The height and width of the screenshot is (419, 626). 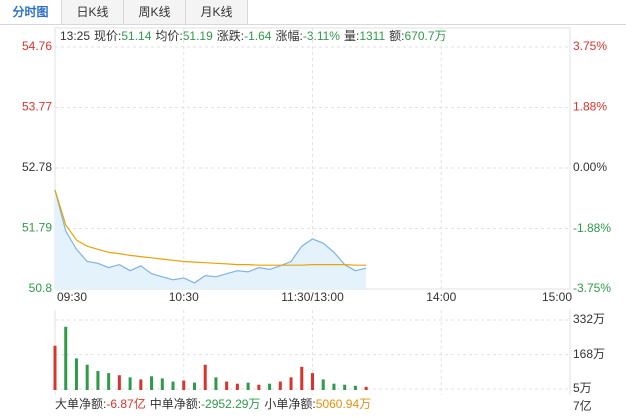 What do you see at coordinates (590, 46) in the screenshot?
I see `y2-tick-label: 3.75%` at bounding box center [590, 46].